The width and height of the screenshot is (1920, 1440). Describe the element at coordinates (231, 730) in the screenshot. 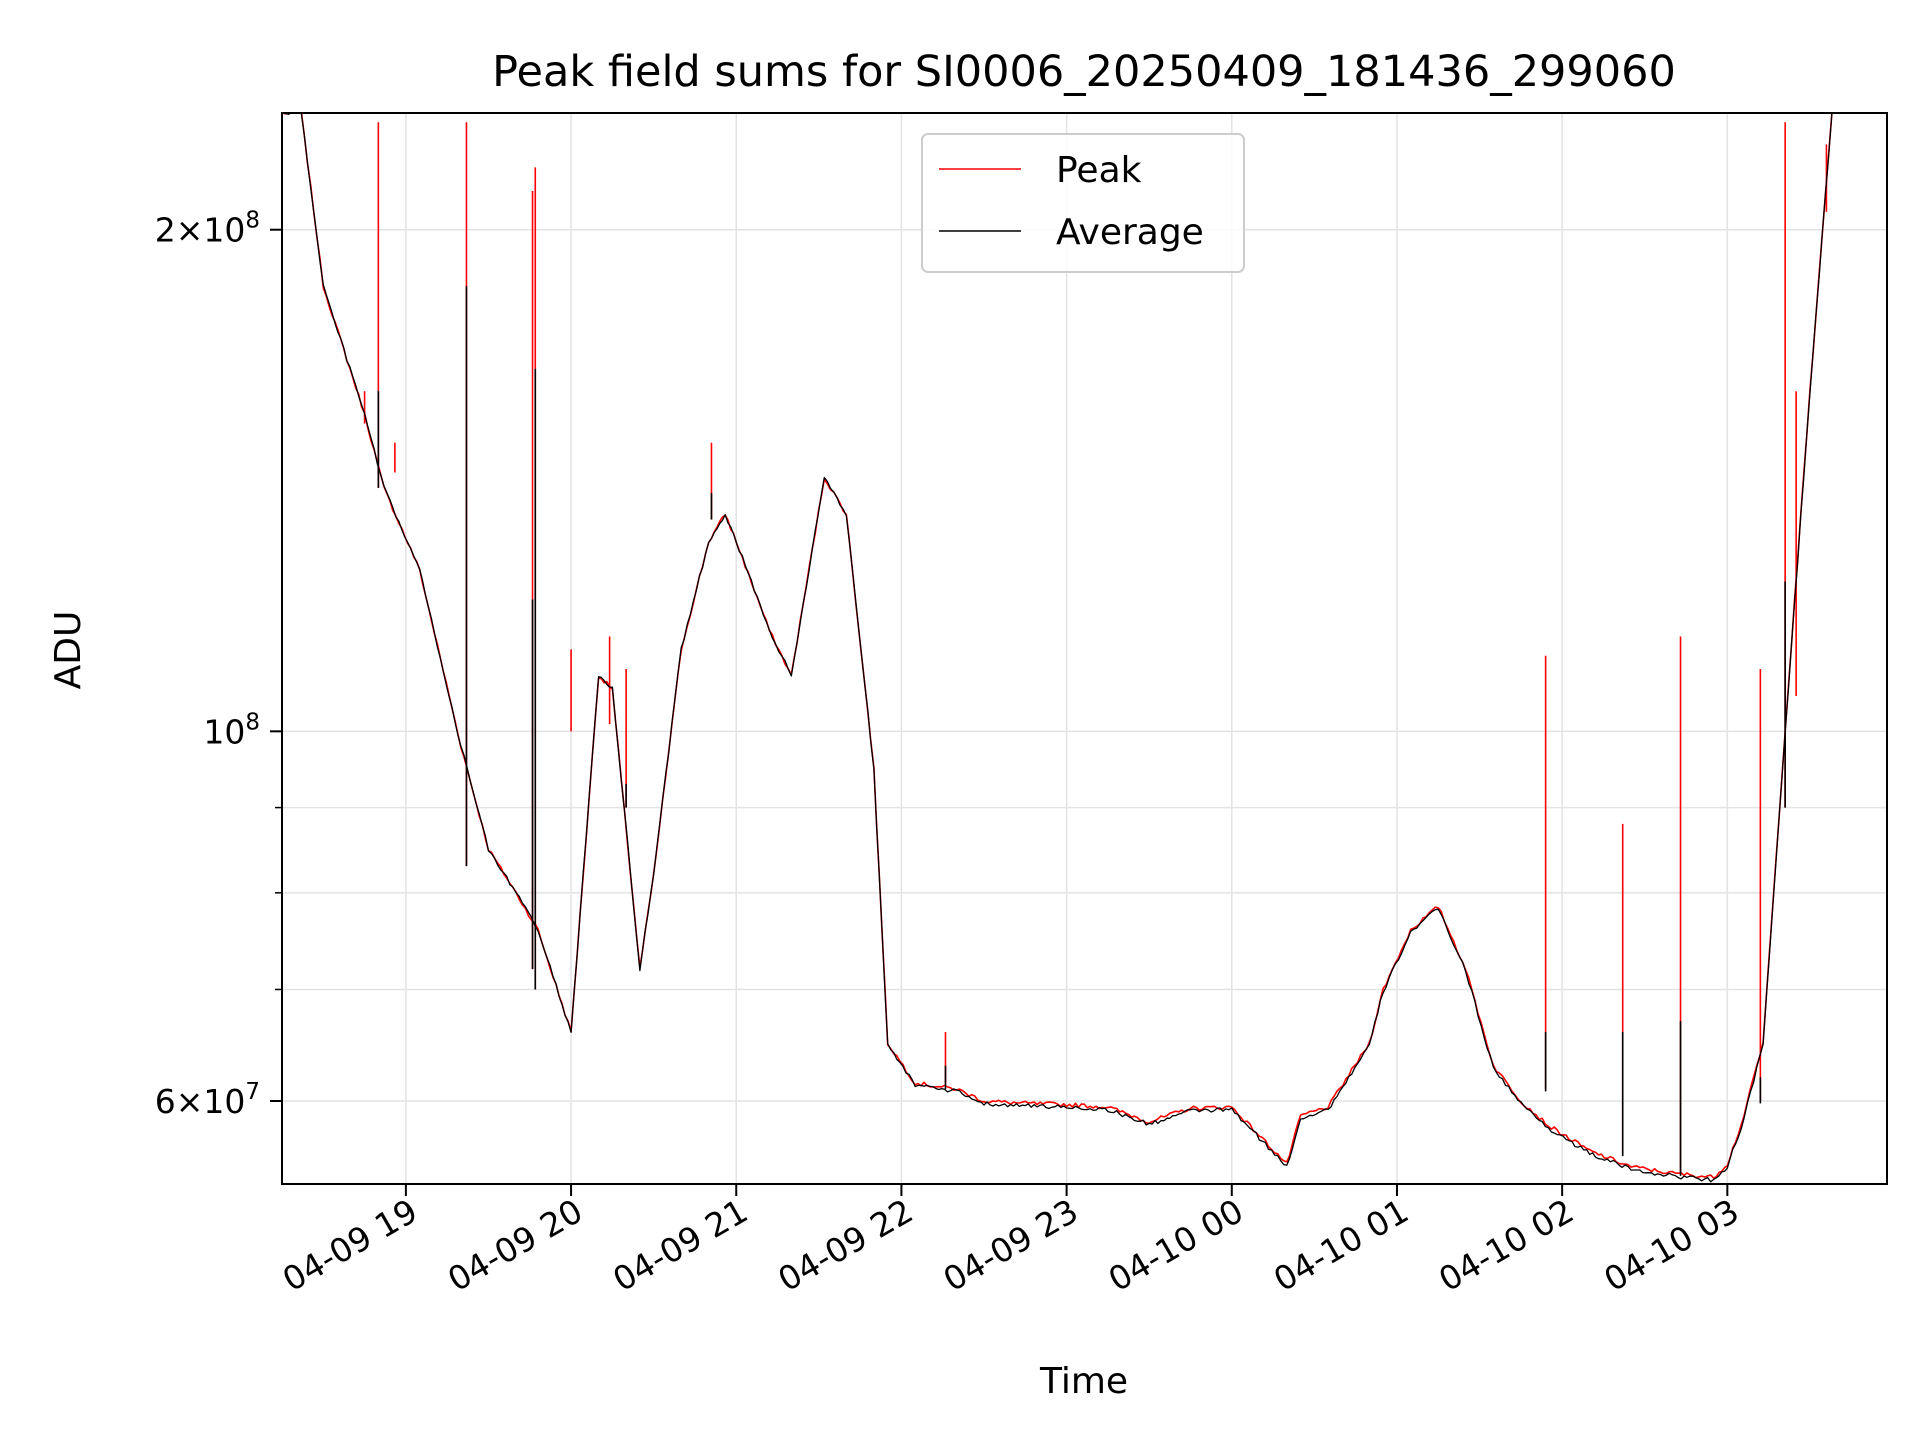

I see `y-tick-label: 108` at that location.